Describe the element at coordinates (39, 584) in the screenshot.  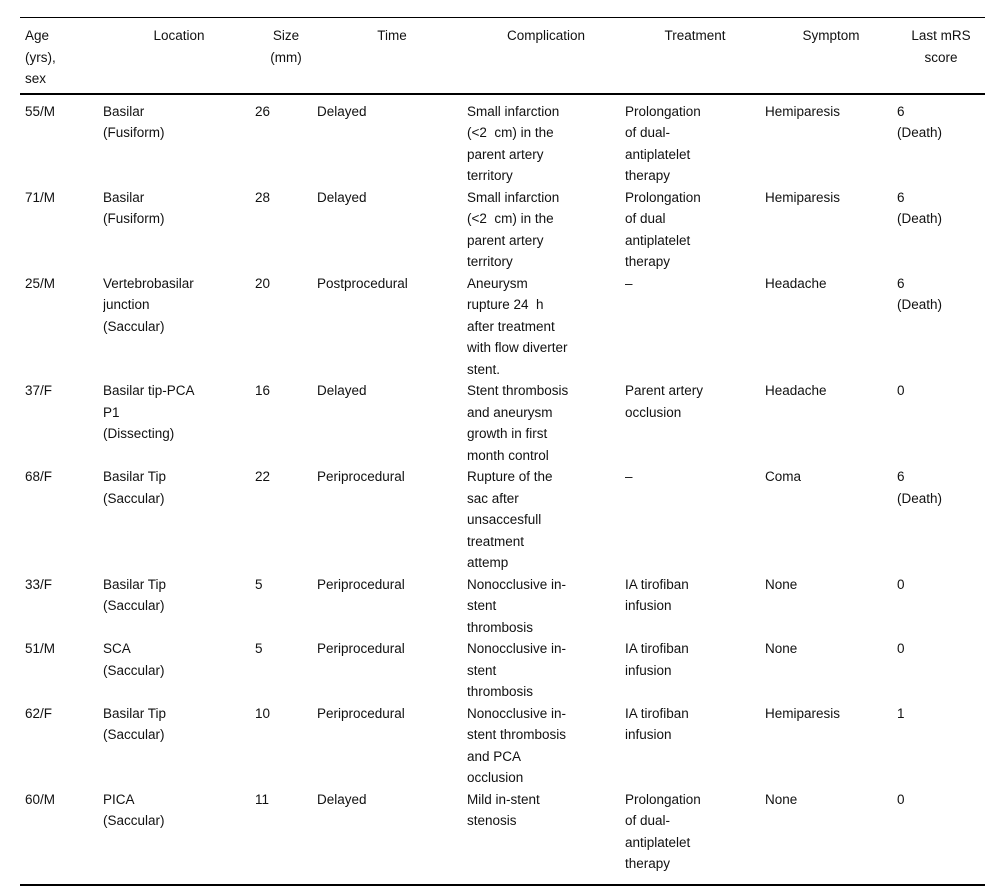
I see `cell-age-sex: 33/F` at that location.